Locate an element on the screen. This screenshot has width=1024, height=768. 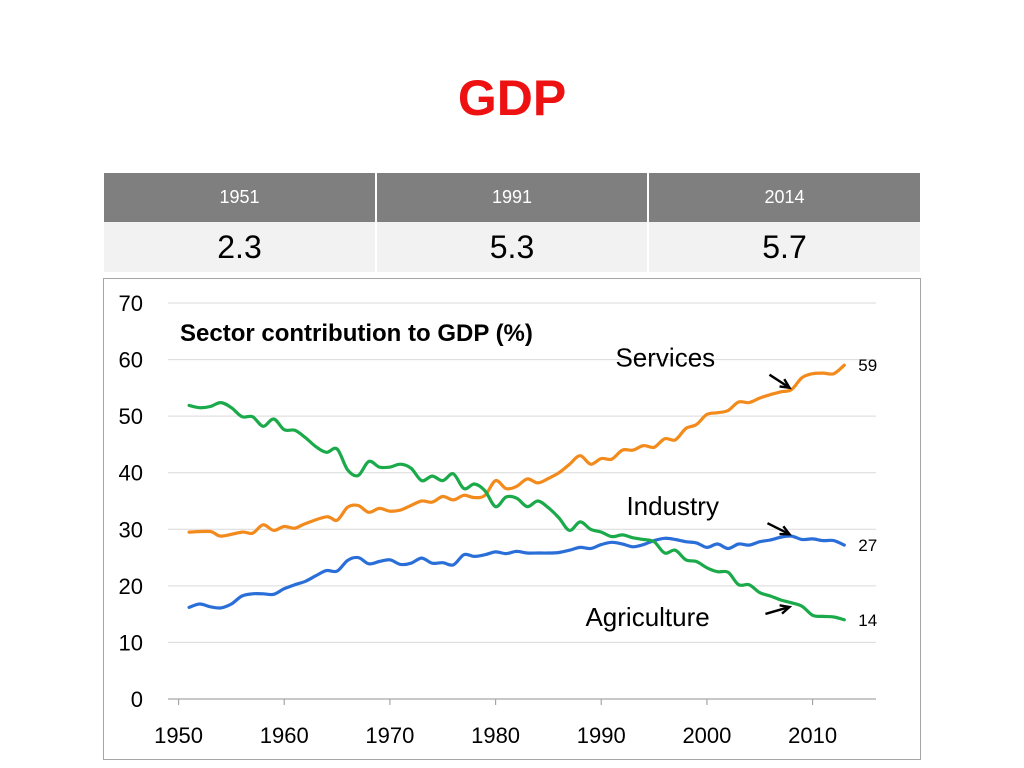
label-layer: 59 27 14 Services Industry Agriculture is located at coordinates (731, 487).